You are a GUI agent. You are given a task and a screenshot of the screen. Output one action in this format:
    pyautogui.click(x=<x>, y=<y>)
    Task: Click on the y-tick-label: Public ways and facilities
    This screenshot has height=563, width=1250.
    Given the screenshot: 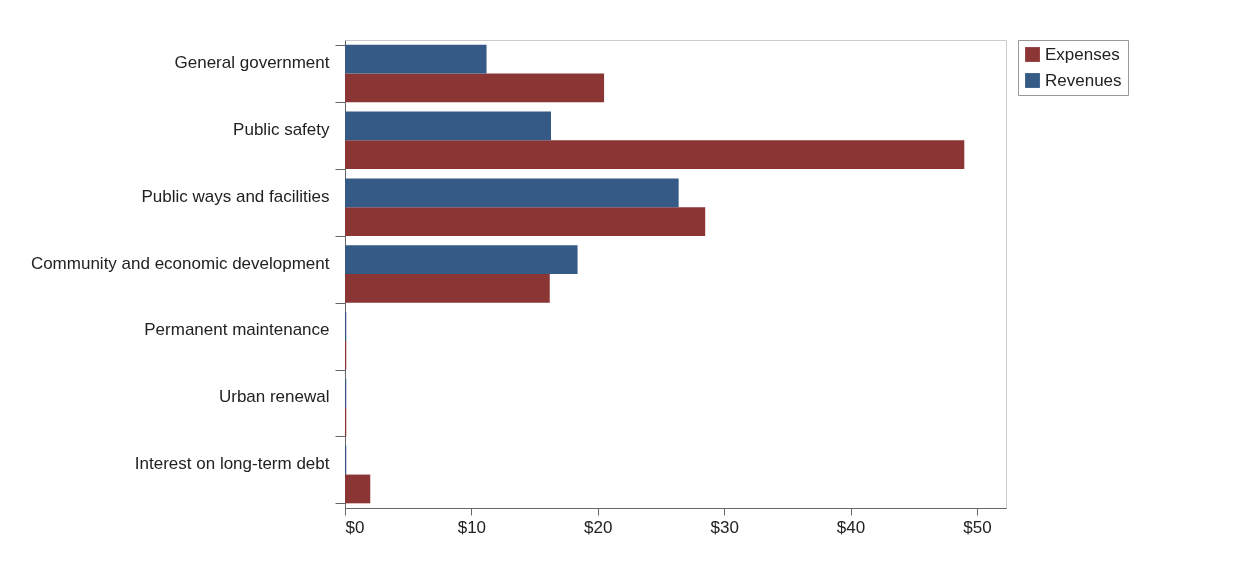 What is the action you would take?
    pyautogui.click(x=235, y=196)
    